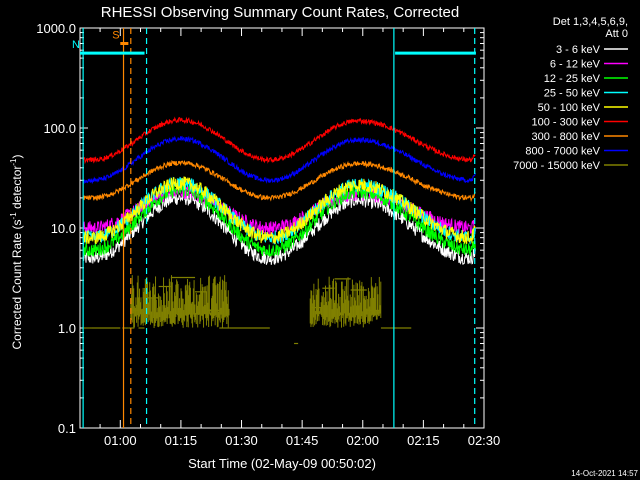 The width and height of the screenshot is (640, 480). Describe the element at coordinates (302, 440) in the screenshot. I see `x-tick-label: 01:45` at that location.